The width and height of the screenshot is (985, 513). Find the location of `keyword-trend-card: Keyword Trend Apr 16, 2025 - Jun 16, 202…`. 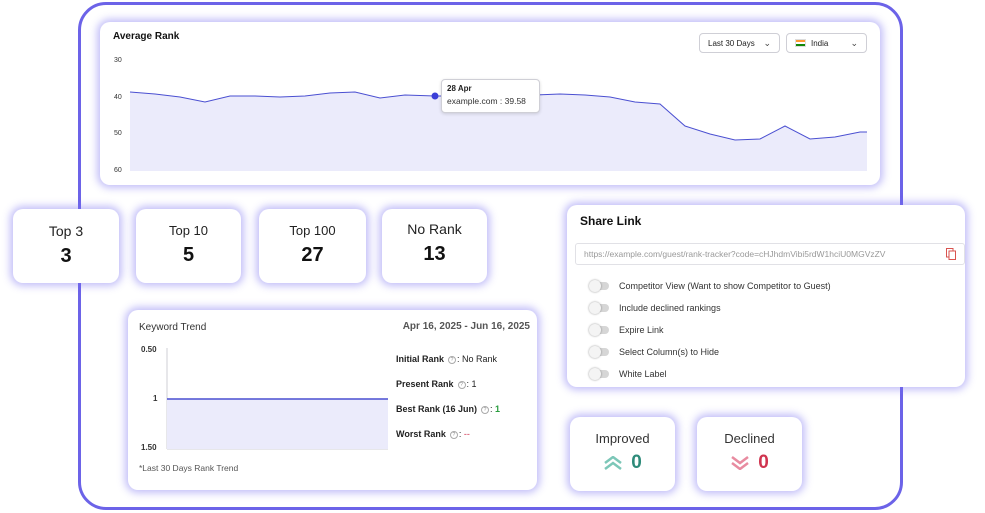

keyword-trend-card: Keyword Trend Apr 16, 2025 - Jun 16, 202… is located at coordinates (332, 400).